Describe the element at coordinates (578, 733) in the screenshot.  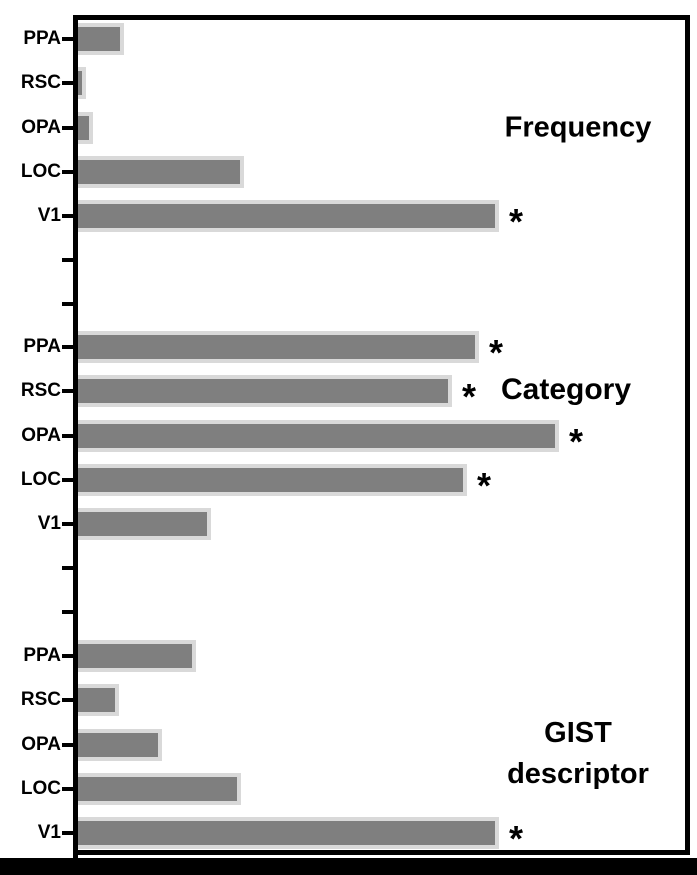
I see `group-label-gist-line1: GIST` at that location.